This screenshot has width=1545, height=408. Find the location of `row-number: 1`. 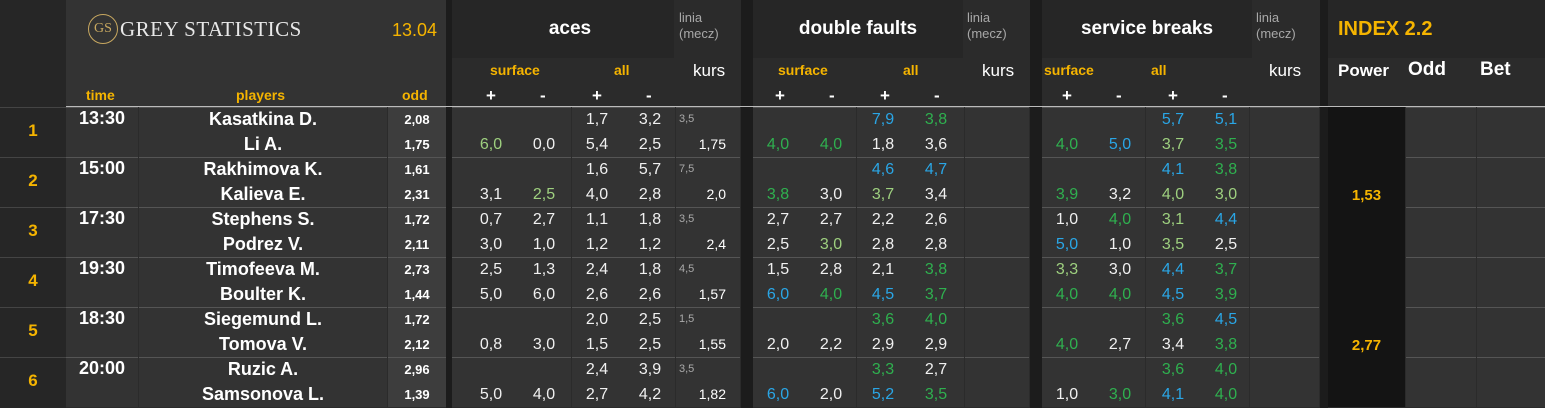

row-number: 1 is located at coordinates (33, 130).